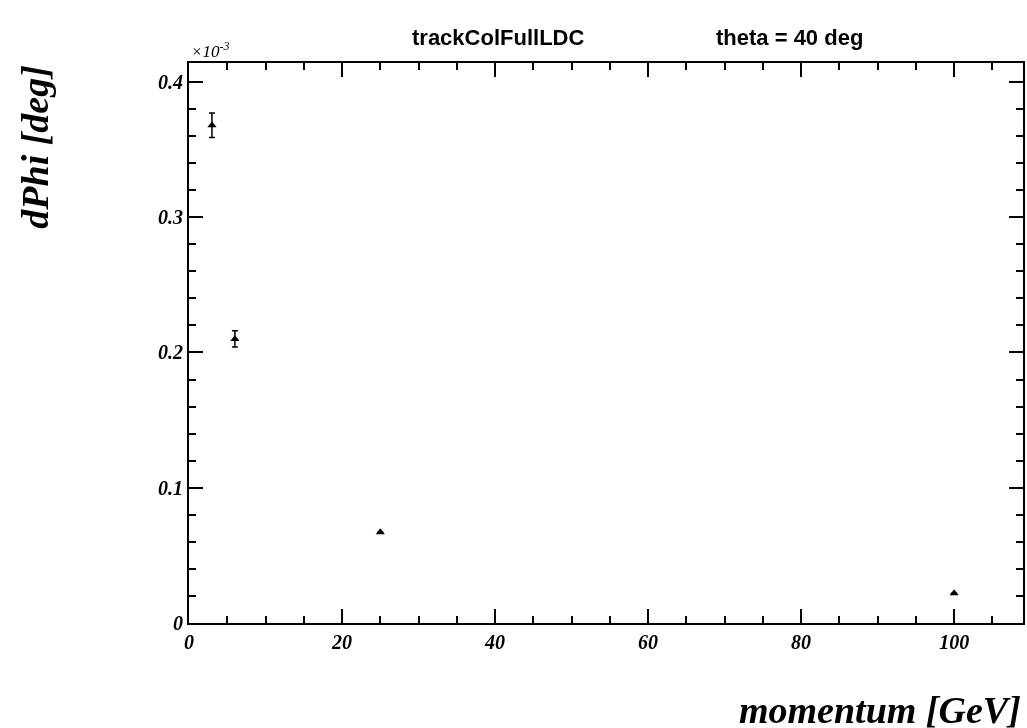 This screenshot has height=728, width=1027. Describe the element at coordinates (210, 50) in the screenshot. I see `text: ×10$^{-3}$` at that location.